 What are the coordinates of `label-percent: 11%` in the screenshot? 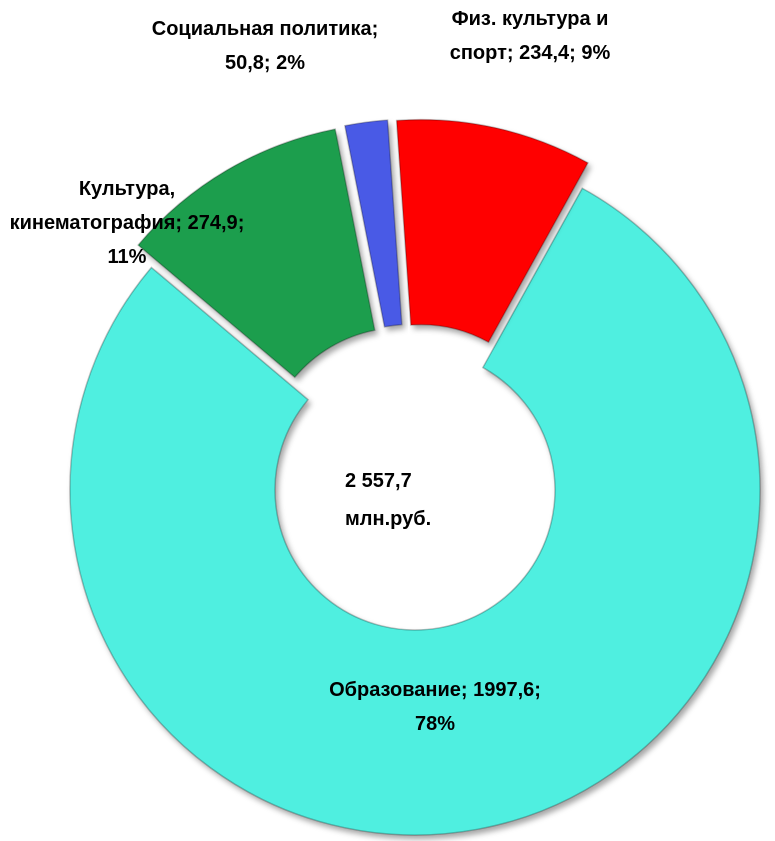 It's located at (127, 257).